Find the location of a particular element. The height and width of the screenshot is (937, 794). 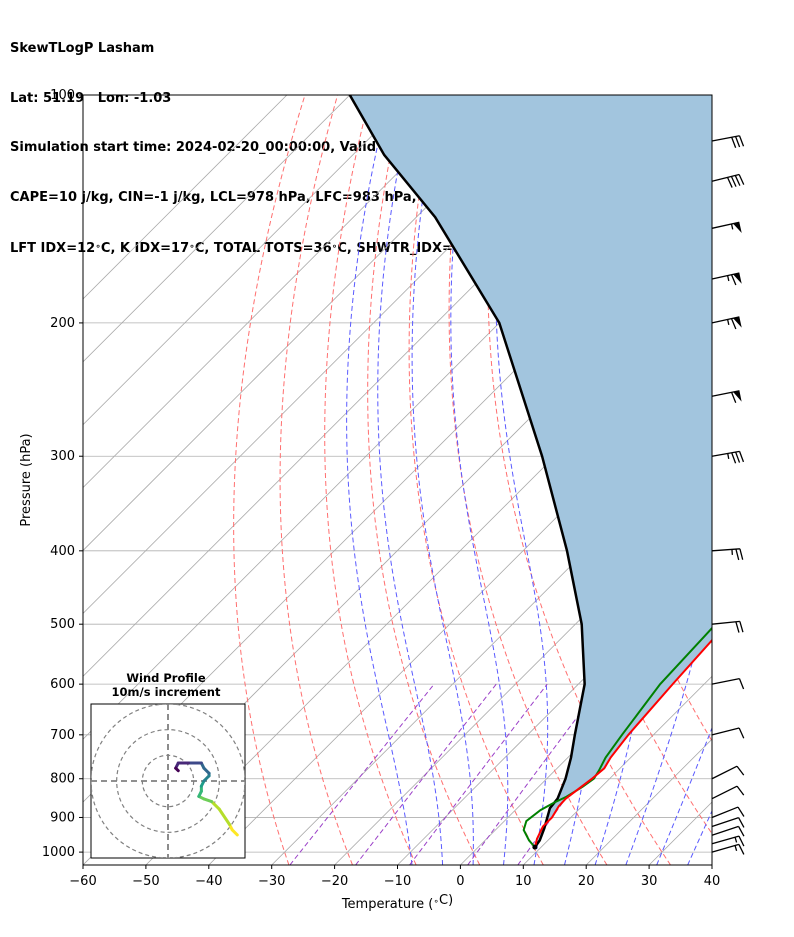

x-tick-label: −60 is located at coordinates (82, 881).